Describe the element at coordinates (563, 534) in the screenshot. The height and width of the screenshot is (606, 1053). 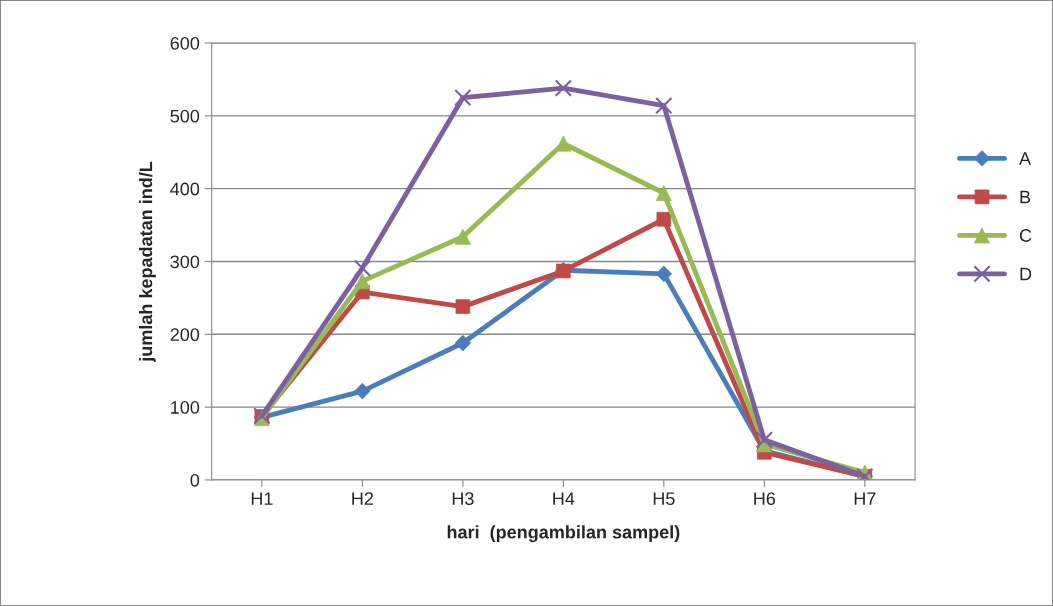
I see `x-axis-title: hari (pengambilan sampel)` at that location.